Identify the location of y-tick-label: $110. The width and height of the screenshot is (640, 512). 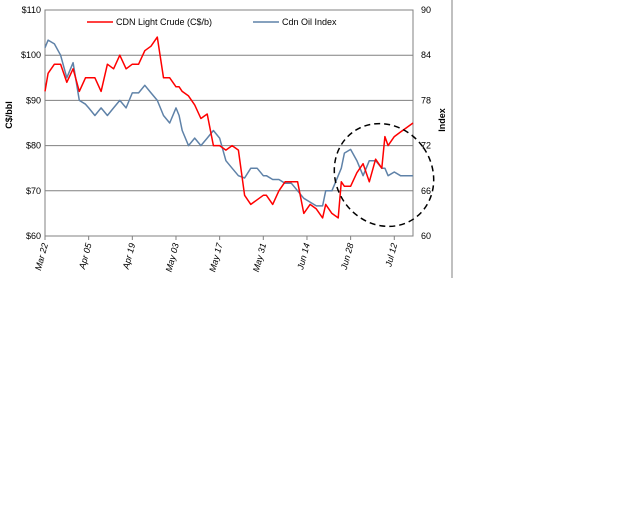
(31, 10).